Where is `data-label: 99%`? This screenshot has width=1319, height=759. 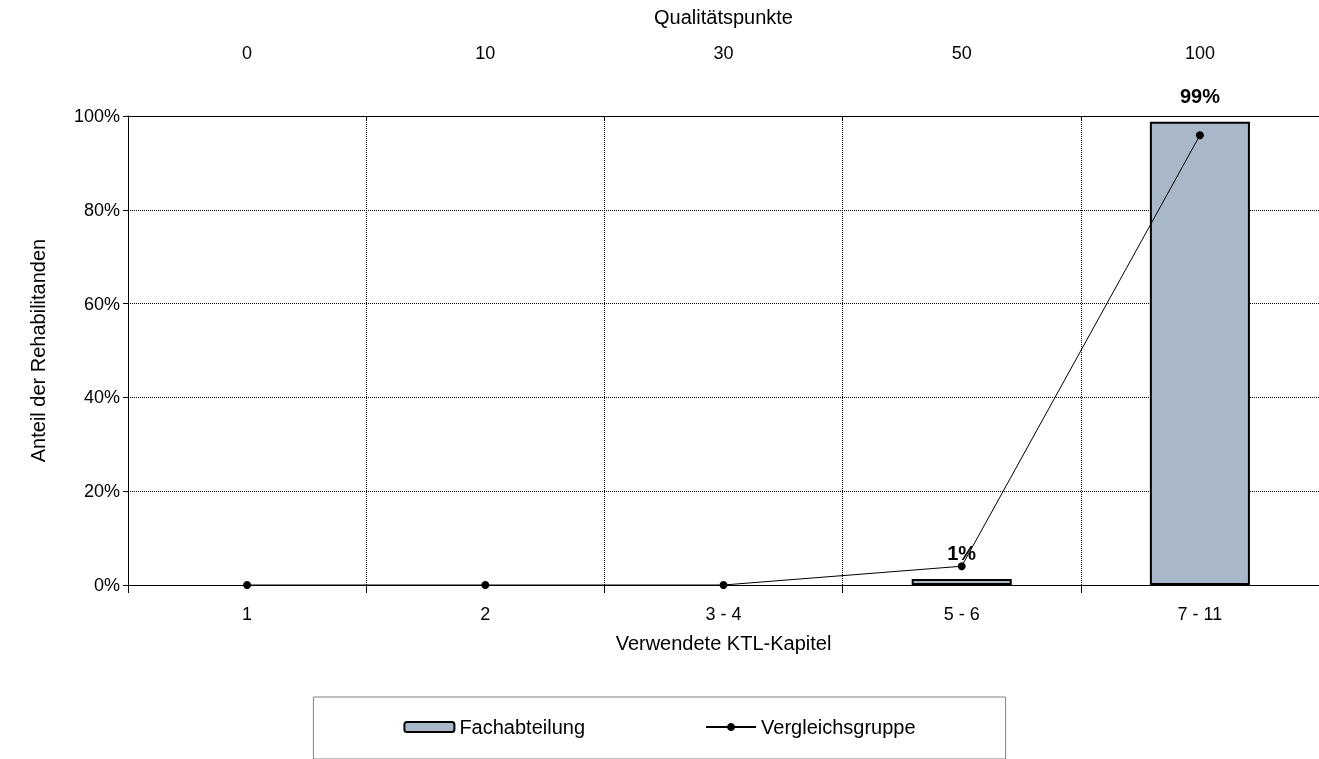
data-label: 99% is located at coordinates (1200, 95).